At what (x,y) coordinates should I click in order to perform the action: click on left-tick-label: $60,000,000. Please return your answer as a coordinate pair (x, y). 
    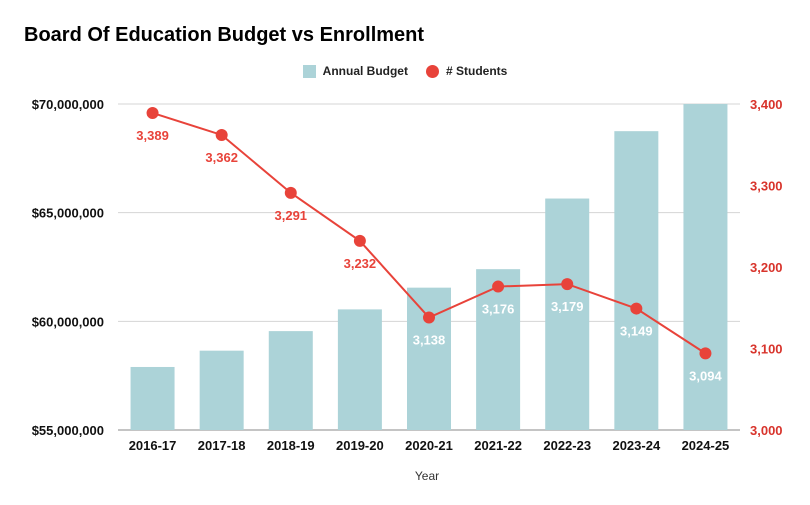
    Looking at the image, I should click on (68, 321).